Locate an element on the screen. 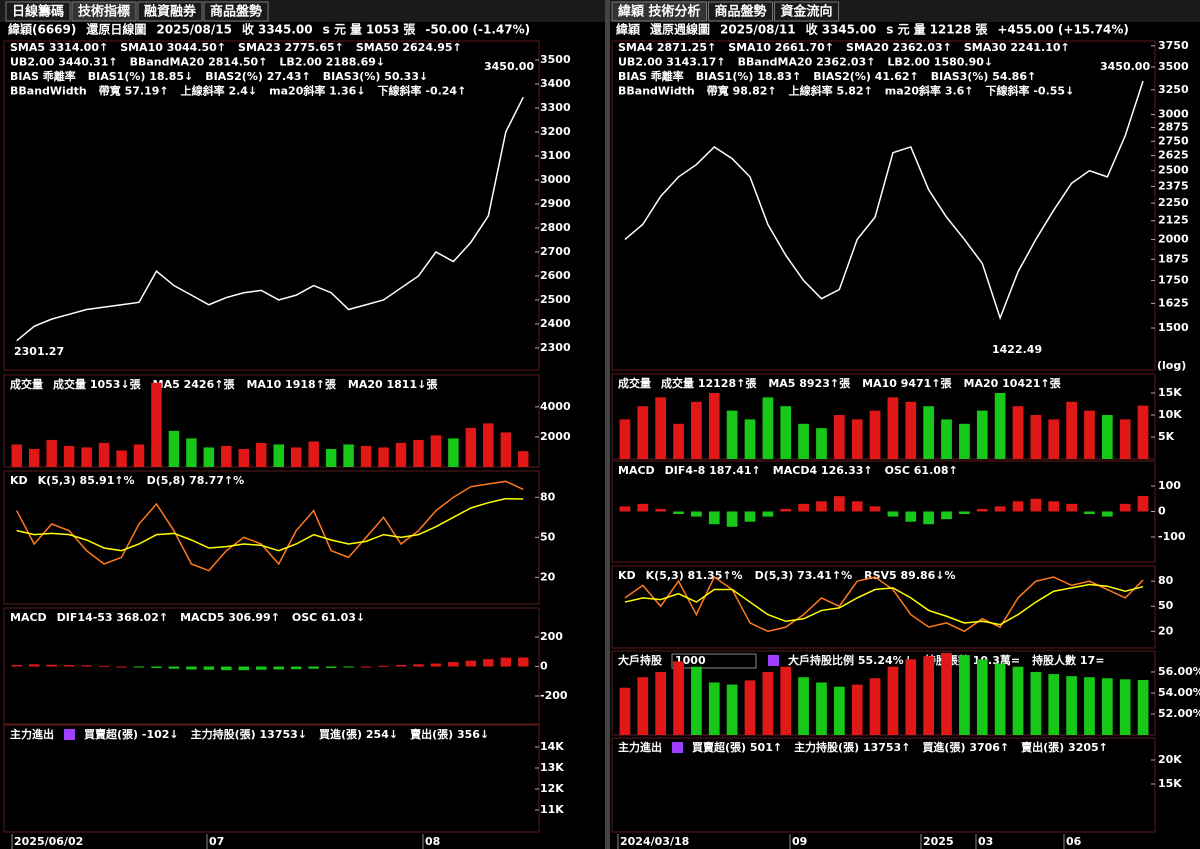 The height and width of the screenshot is (849, 1200). legend-entry: MACD5 306.99↑ is located at coordinates (230, 617).